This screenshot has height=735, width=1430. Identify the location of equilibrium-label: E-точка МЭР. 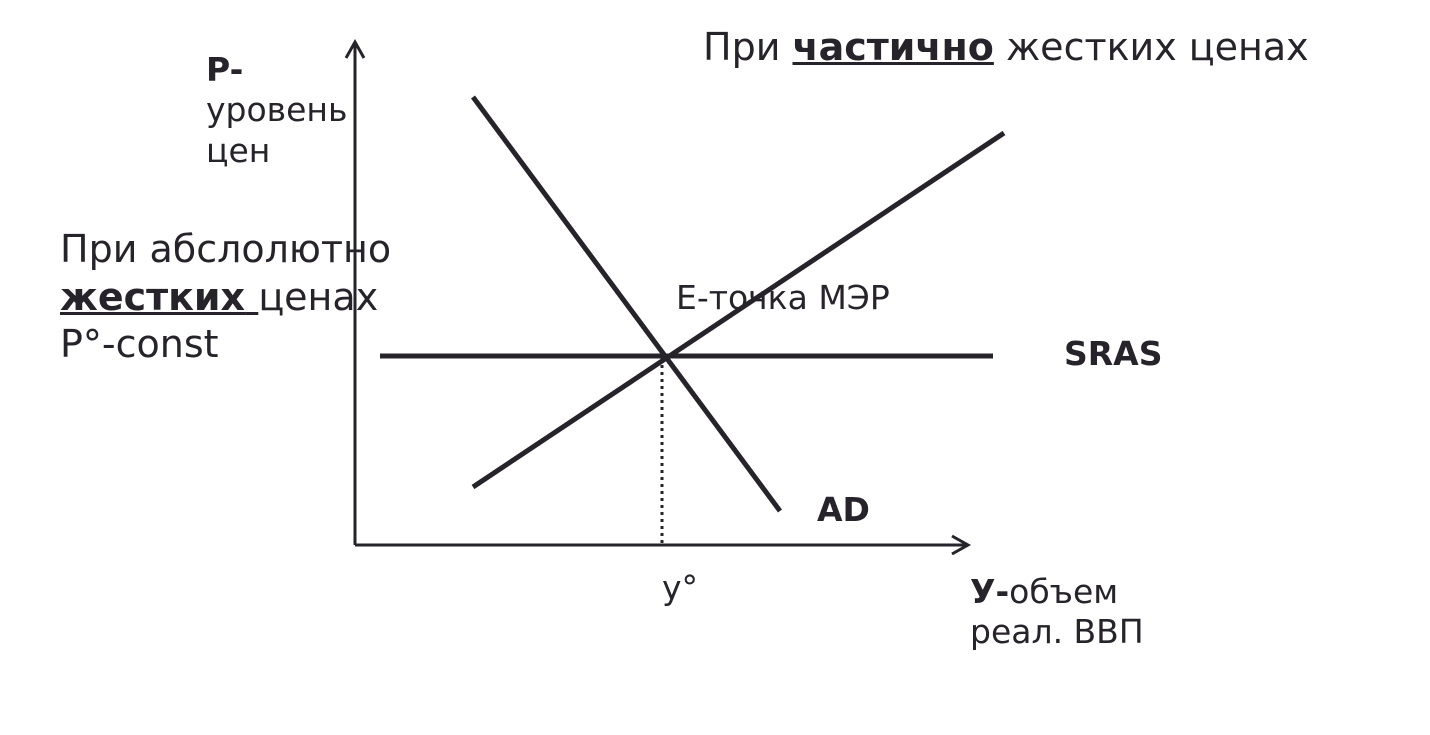
(783, 297).